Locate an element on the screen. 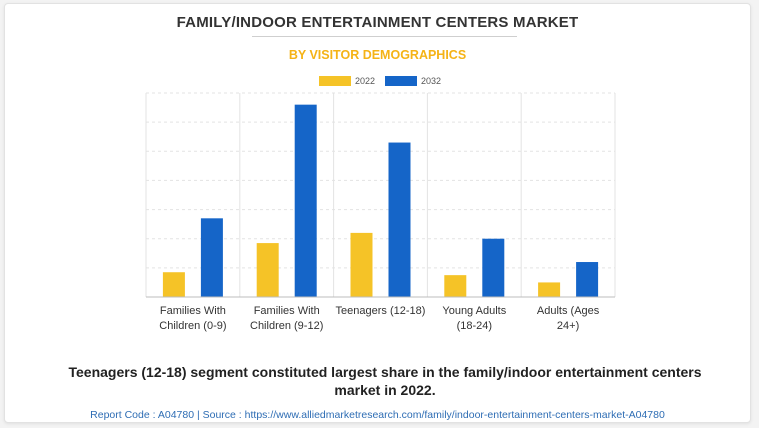 The width and height of the screenshot is (759, 428). legend-swatch-2032 is located at coordinates (401, 81).